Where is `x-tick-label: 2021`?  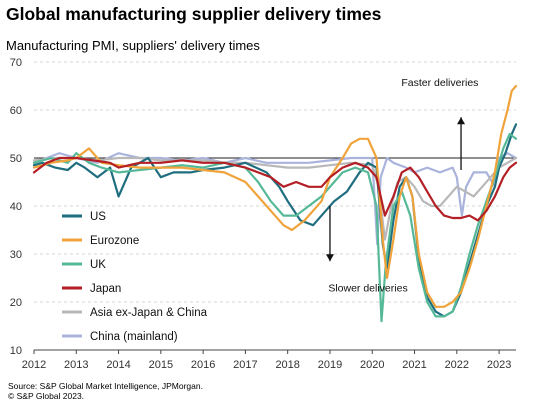
x-tick-label: 2021 is located at coordinates (414, 365).